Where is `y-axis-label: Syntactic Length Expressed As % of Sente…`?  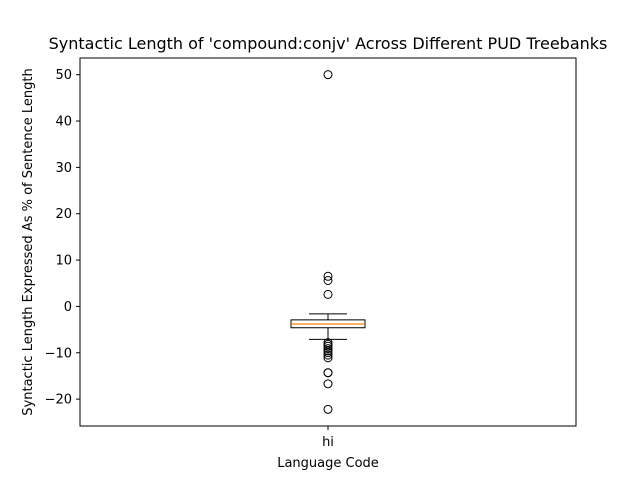
y-axis-label: Syntactic Length Expressed As % of Sente… is located at coordinates (28, 241).